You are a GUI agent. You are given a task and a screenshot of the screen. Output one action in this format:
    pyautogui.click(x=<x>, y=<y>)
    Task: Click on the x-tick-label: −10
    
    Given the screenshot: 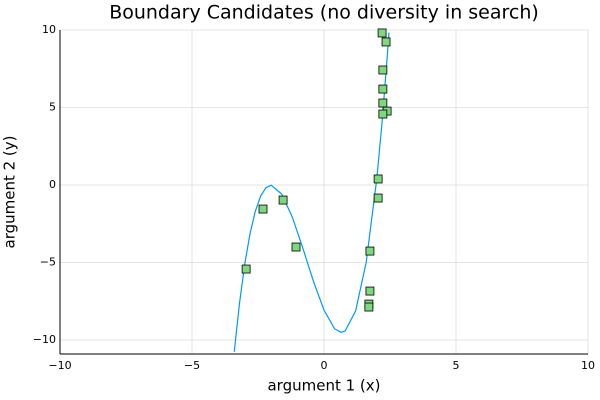 What is the action you would take?
    pyautogui.click(x=59, y=365)
    